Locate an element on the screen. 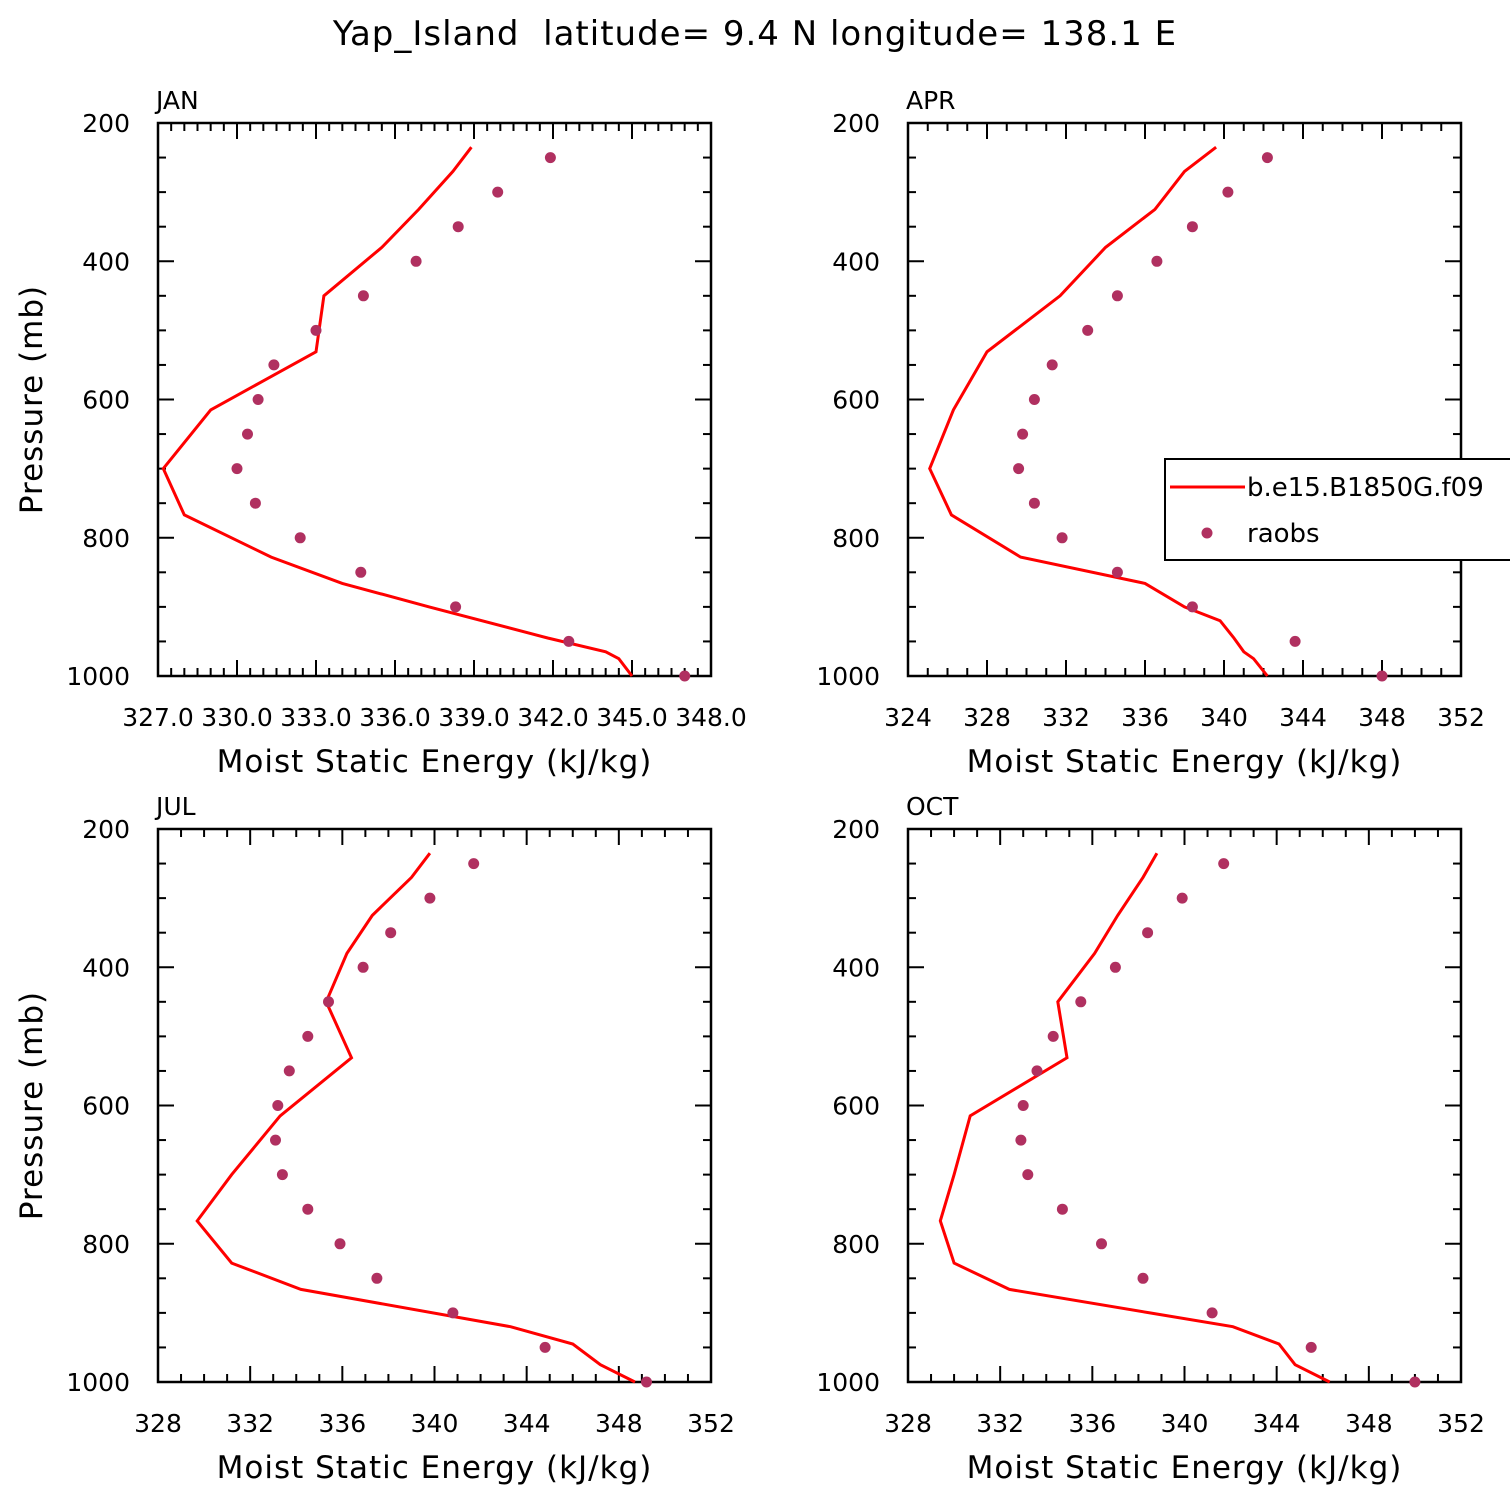 The image size is (1510, 1510). panel-label: JUL is located at coordinates (175, 806).